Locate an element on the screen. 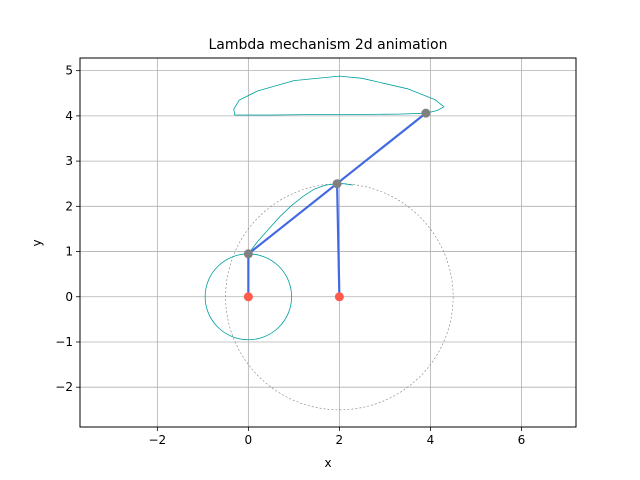  y-tick-label: −1 is located at coordinates (64, 342).